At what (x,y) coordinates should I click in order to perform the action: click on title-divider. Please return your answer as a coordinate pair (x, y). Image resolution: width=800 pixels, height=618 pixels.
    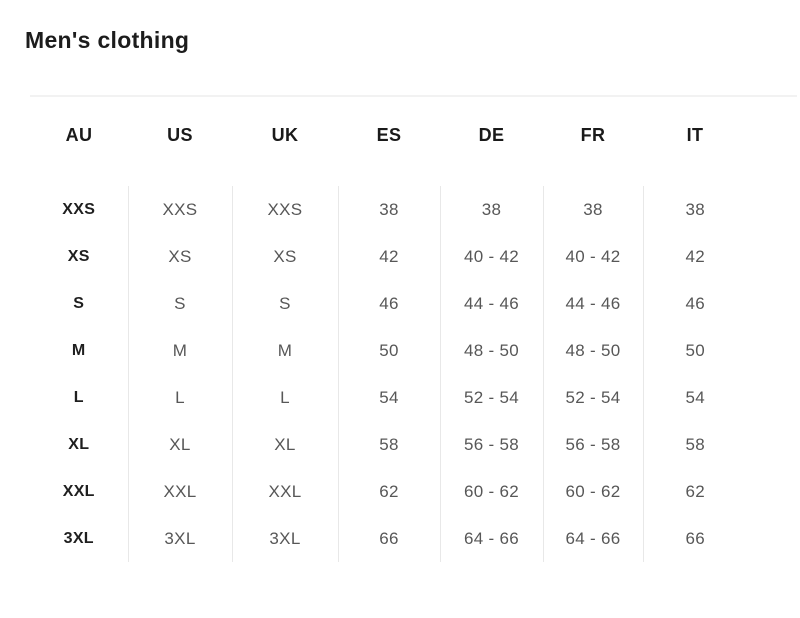
    Looking at the image, I should click on (413, 96).